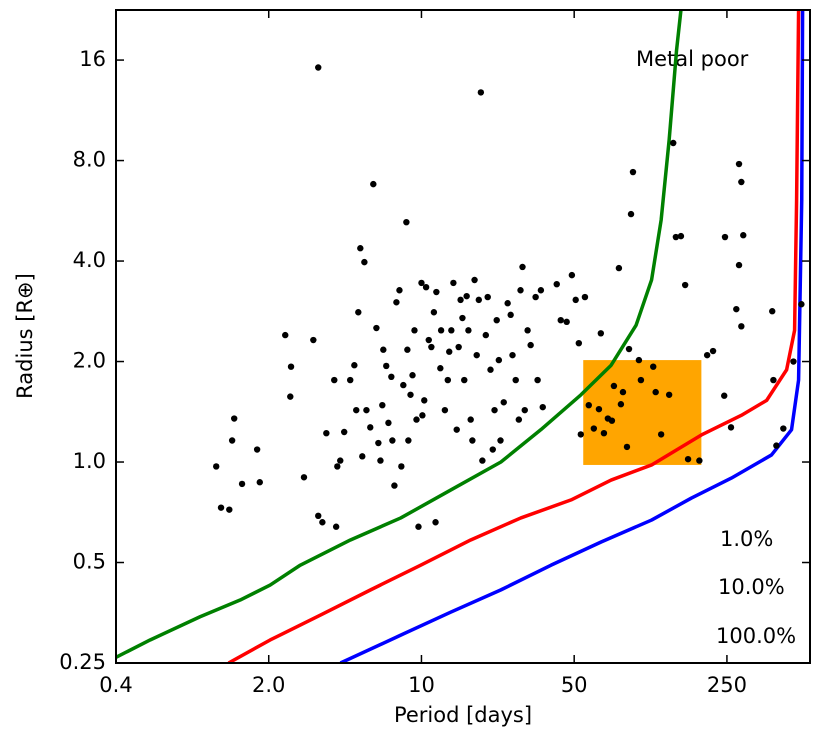 This screenshot has width=830, height=744. I want to click on y-axis-label: Radius [R⊕], so click(25, 336).